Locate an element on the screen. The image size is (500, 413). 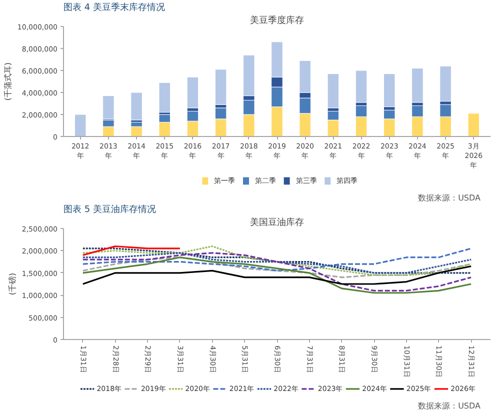
text: 图表 4 美豆季末库存情况 is located at coordinates (114, 7).